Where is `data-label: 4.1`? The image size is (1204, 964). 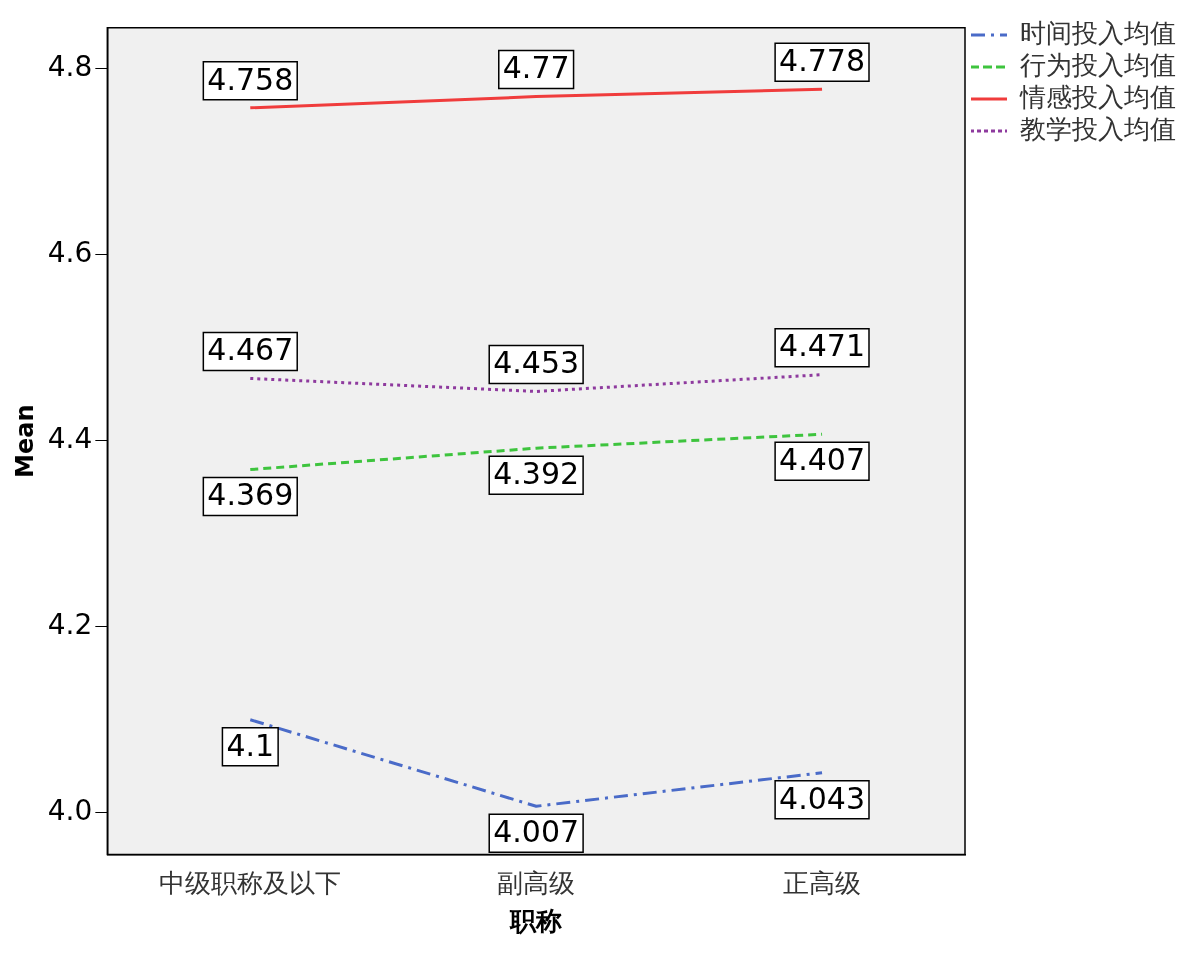
data-label: 4.1 is located at coordinates (250, 745).